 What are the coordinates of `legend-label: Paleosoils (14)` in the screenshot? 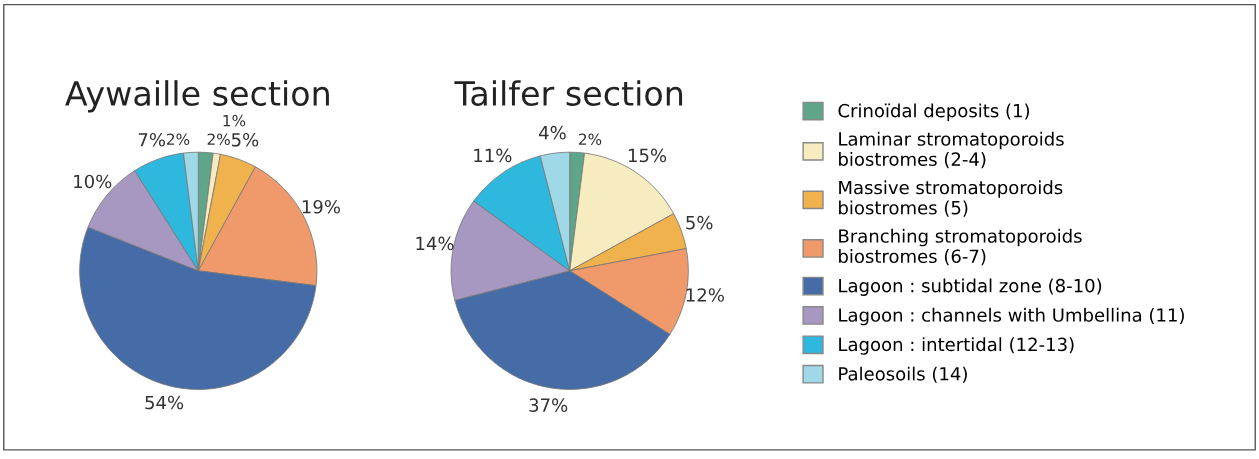 It's located at (903, 374).